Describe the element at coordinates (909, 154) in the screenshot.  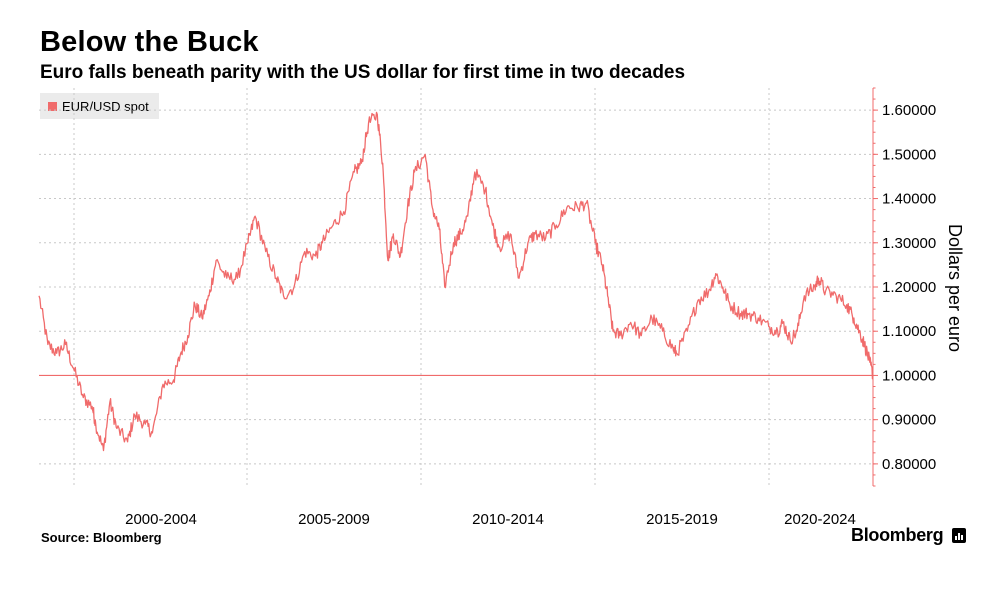
I see `y-tick-label: 1.50000` at that location.